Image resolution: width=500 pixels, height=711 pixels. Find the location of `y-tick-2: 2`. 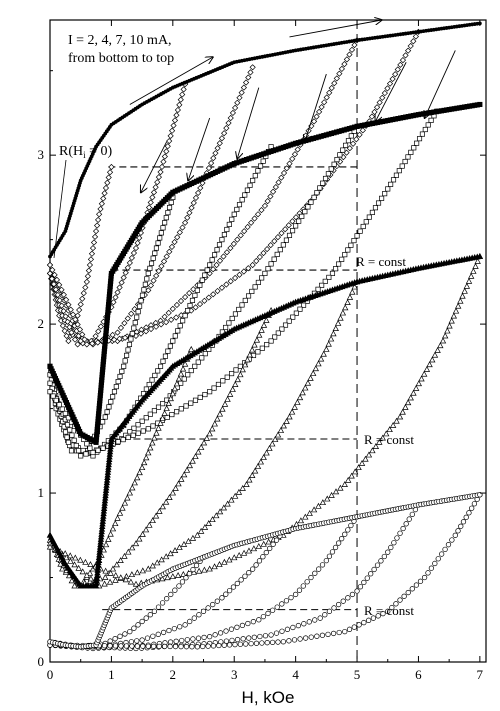

y-tick-2: 2 is located at coordinates (41, 323).